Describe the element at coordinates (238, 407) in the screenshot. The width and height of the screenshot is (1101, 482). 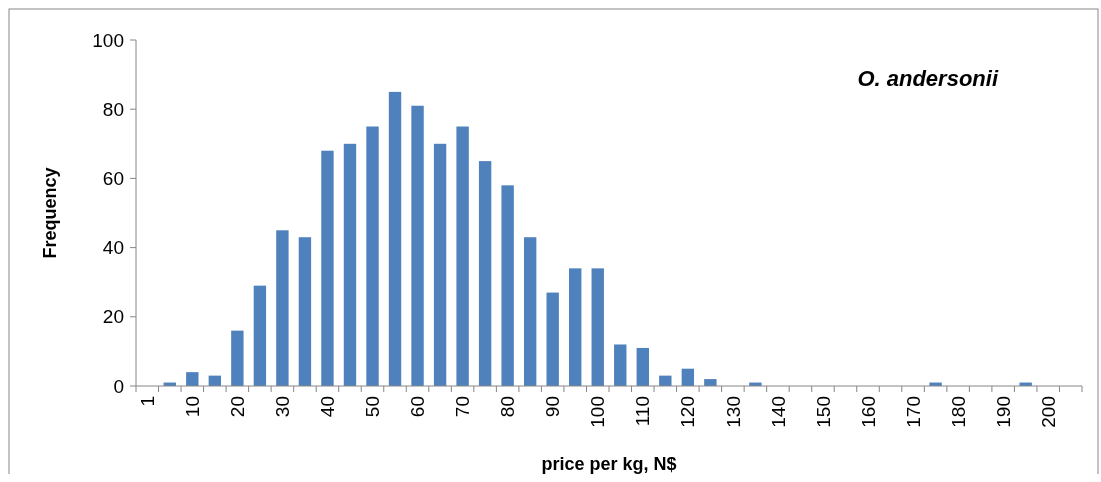
I see `x-tick-label: 20` at that location.